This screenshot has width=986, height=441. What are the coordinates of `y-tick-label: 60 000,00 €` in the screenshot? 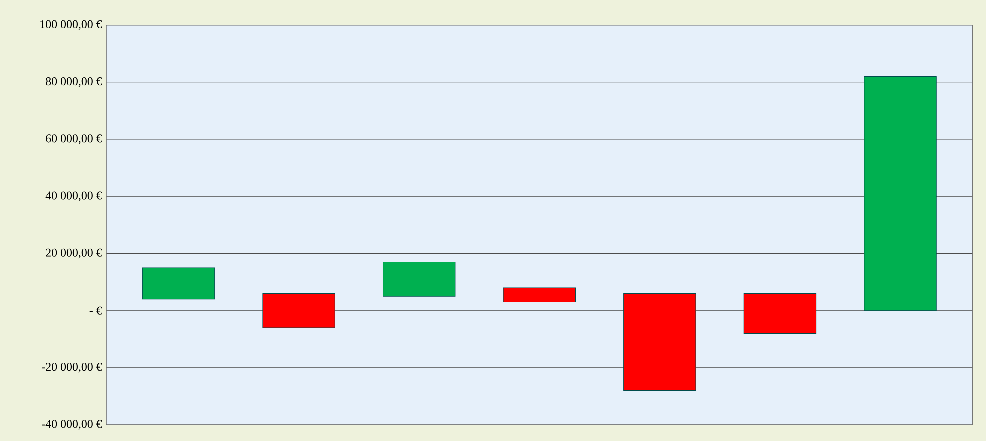 It's located at (74, 139).